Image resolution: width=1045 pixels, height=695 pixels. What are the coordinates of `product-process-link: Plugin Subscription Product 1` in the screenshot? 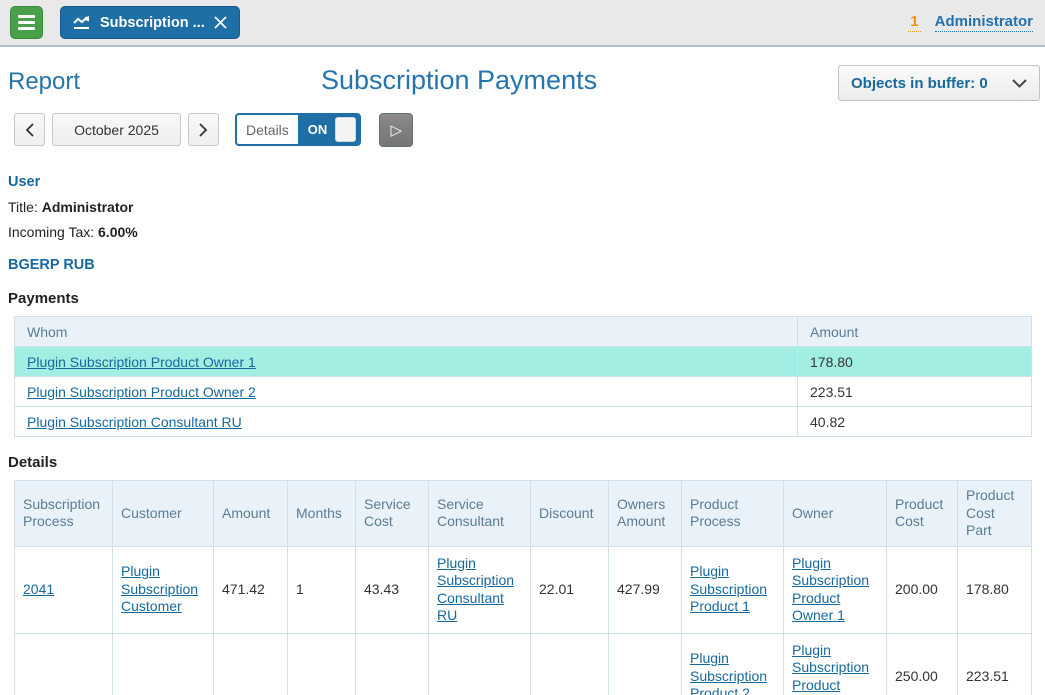 It's located at (729, 589).